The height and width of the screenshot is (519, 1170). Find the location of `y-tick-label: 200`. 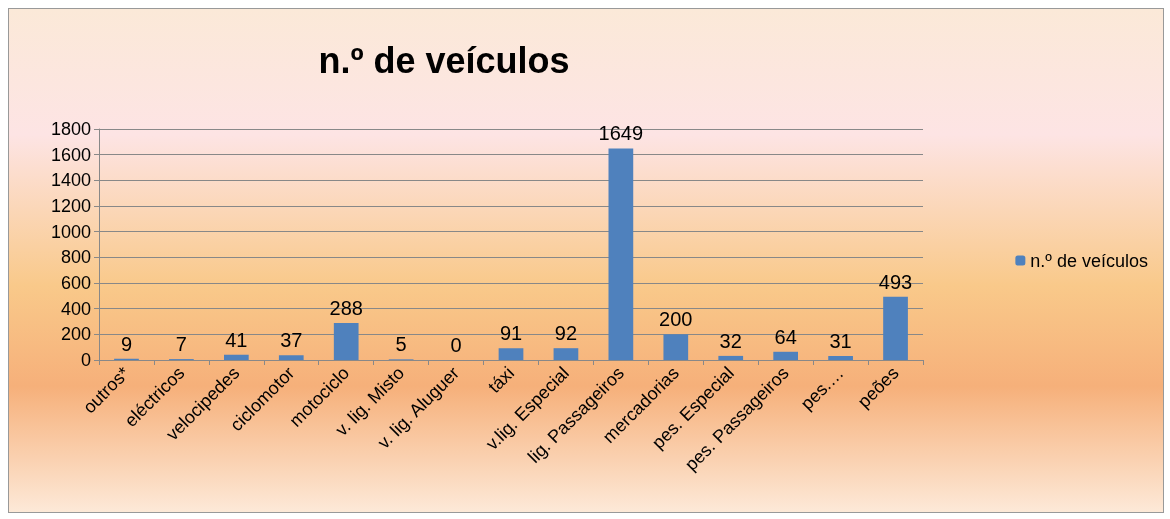

y-tick-label: 200 is located at coordinates (75, 334).